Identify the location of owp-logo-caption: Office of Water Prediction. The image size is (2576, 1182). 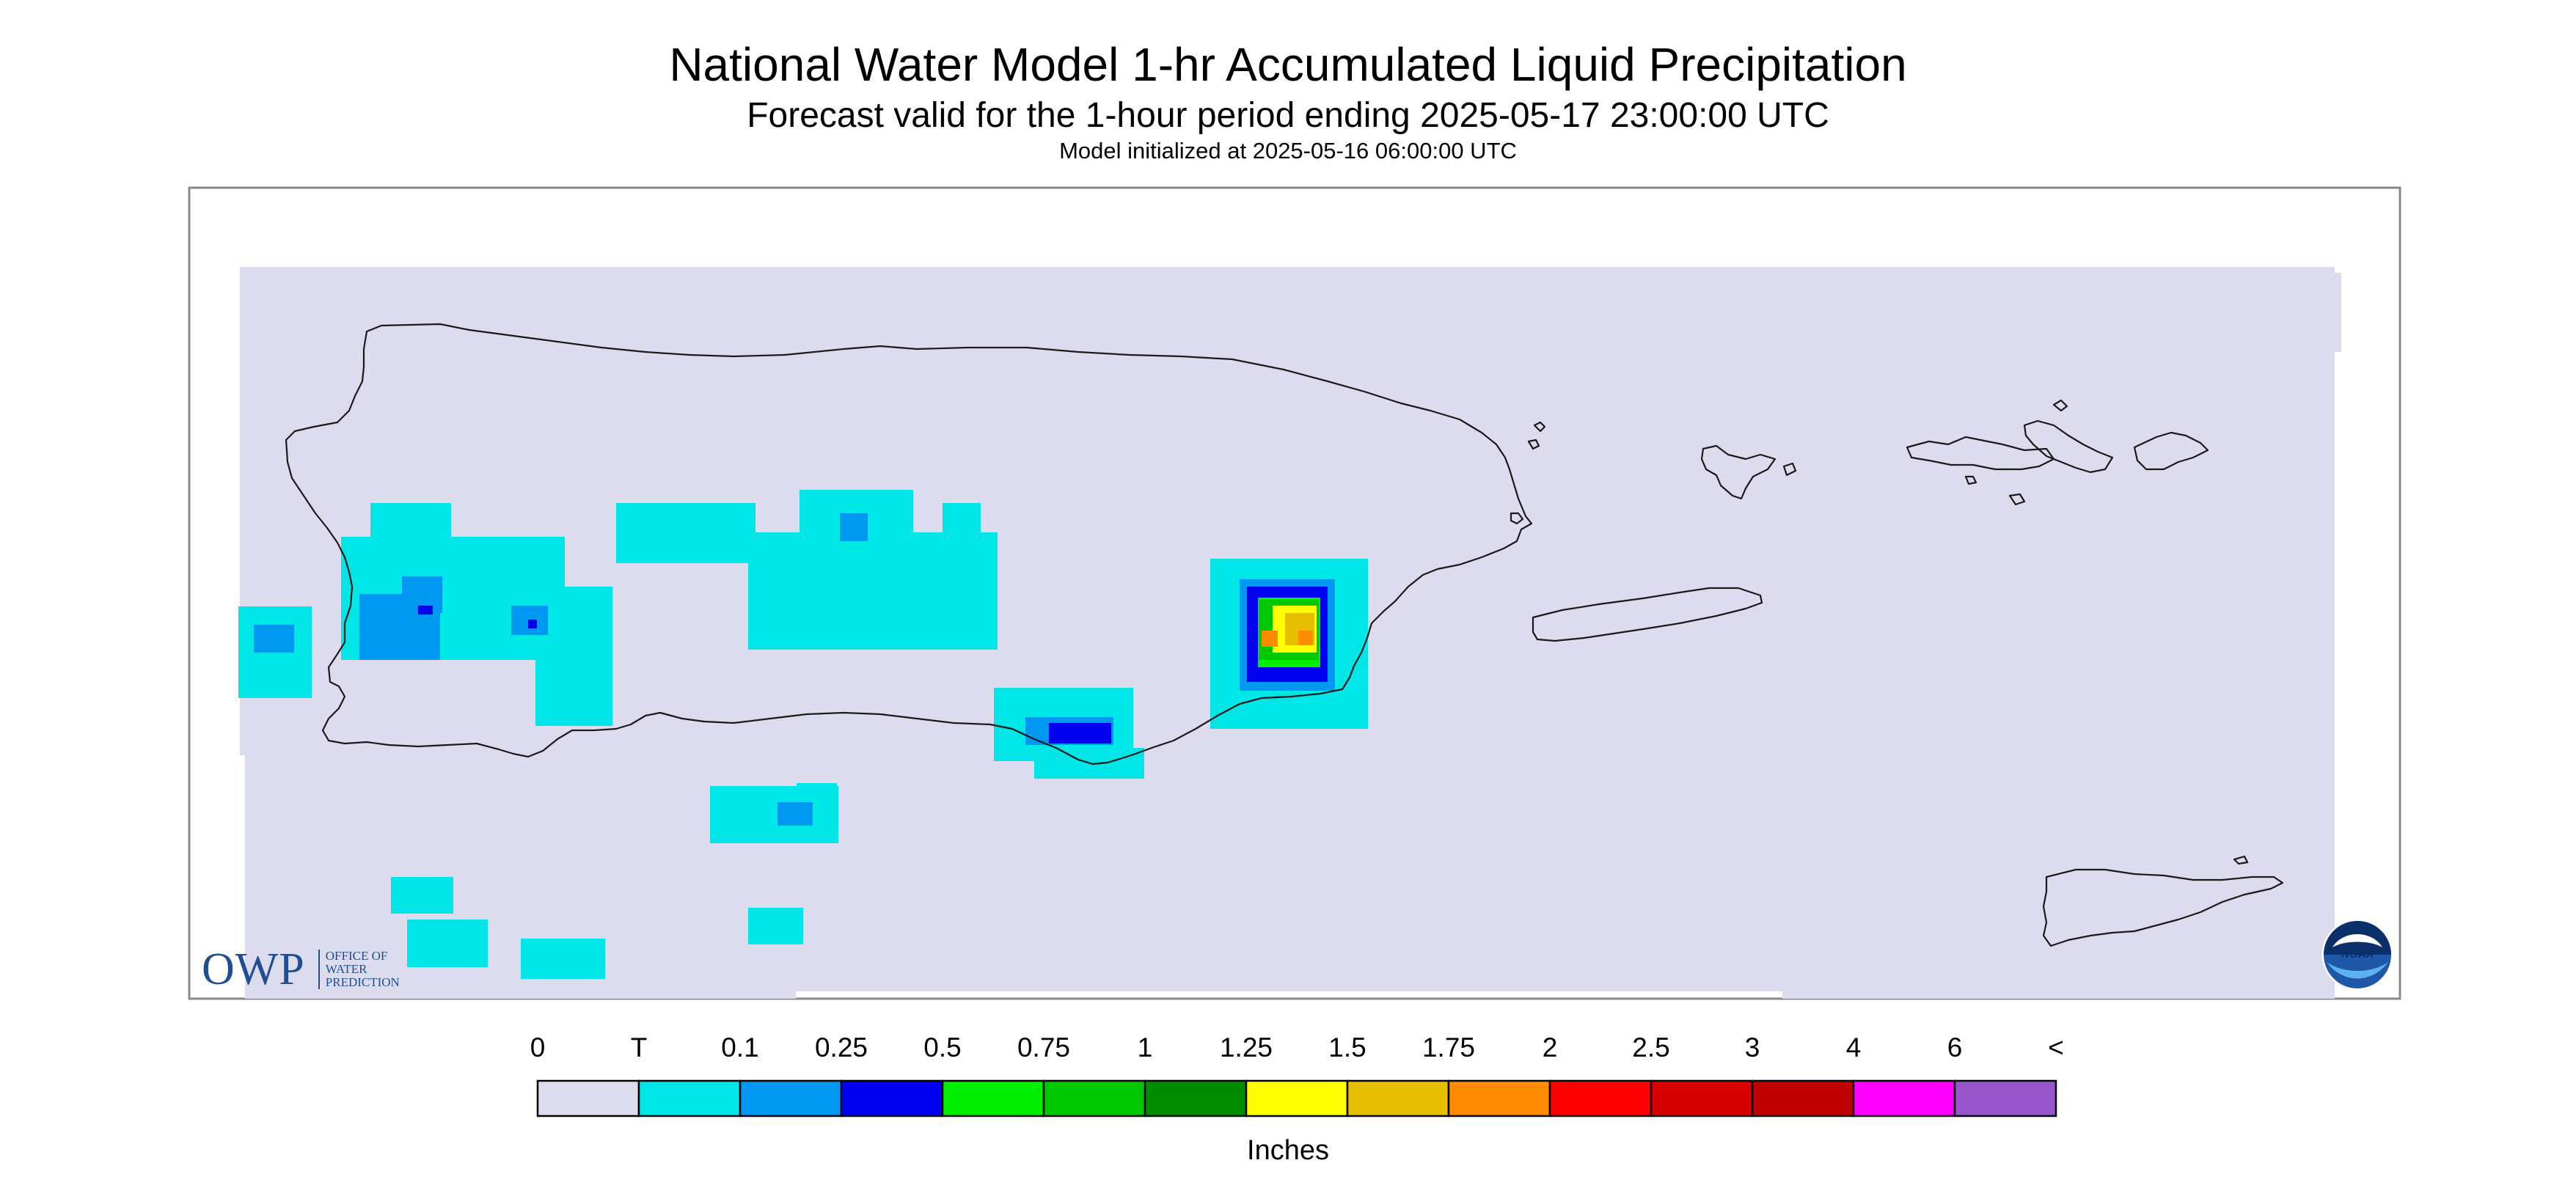
(377, 970).